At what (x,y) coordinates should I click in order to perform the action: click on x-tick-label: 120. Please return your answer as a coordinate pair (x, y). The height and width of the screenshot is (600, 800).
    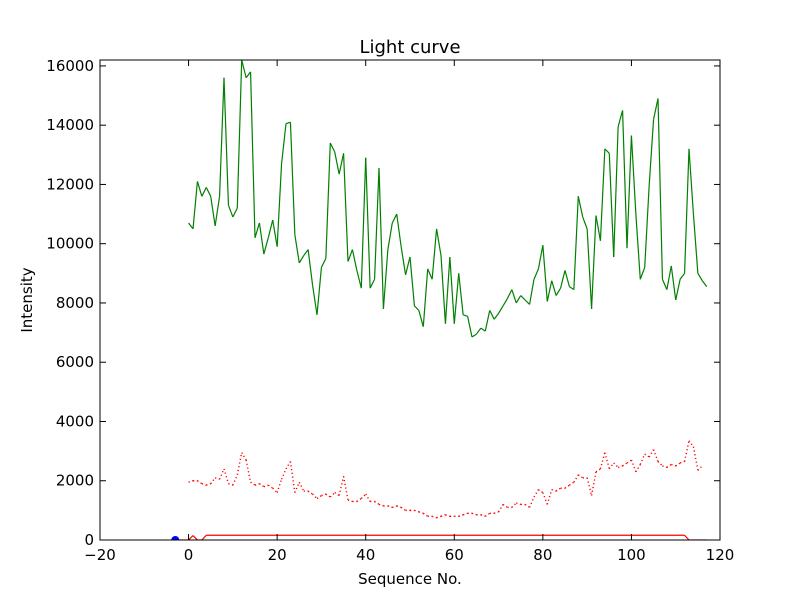
    Looking at the image, I should click on (720, 555).